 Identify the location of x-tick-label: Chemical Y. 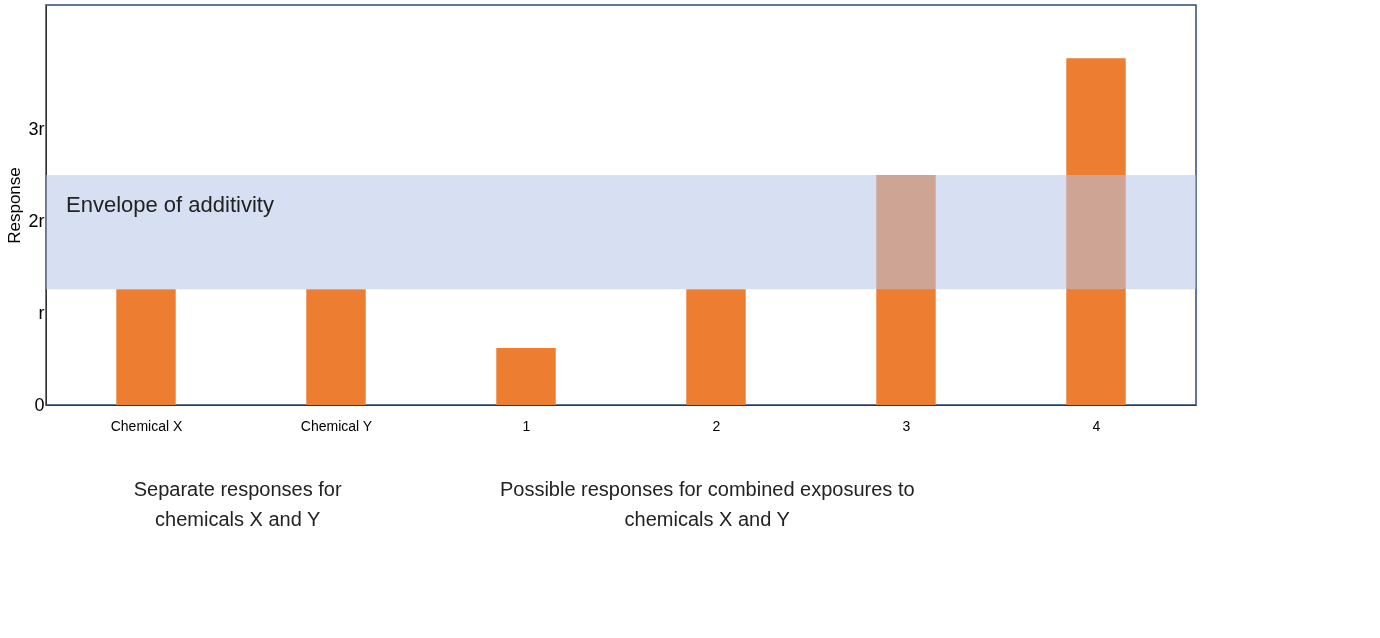
(336, 425).